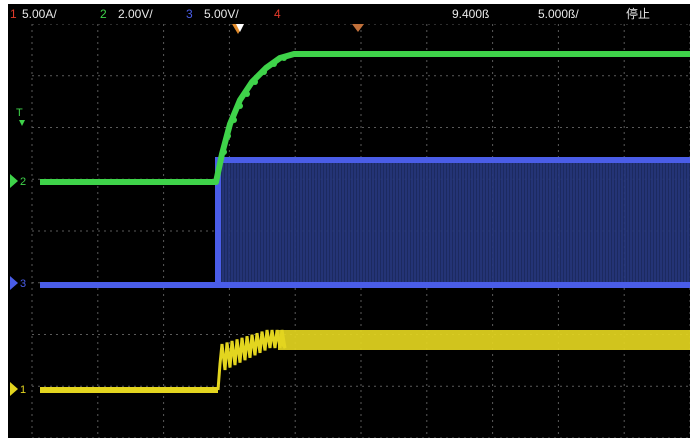 The width and height of the screenshot is (692, 441). Describe the element at coordinates (14, 389) in the screenshot. I see `ch1-ground-arrow-icon` at that location.